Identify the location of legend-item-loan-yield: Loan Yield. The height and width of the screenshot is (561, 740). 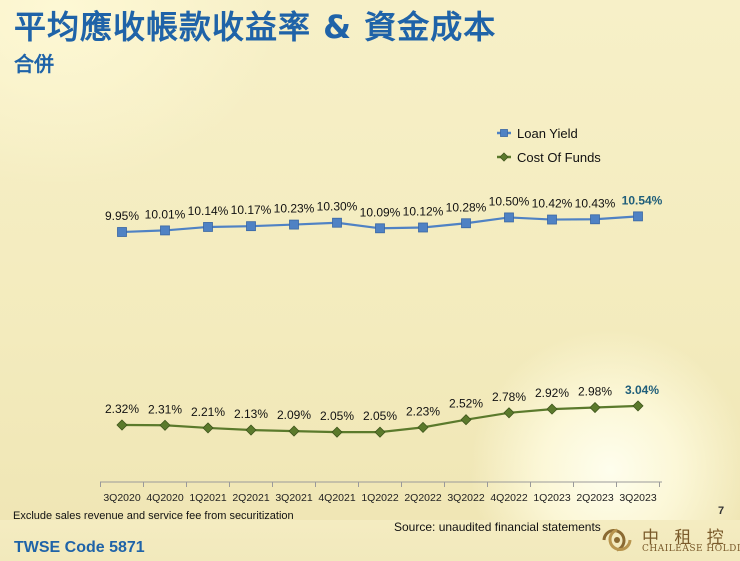
(537, 133).